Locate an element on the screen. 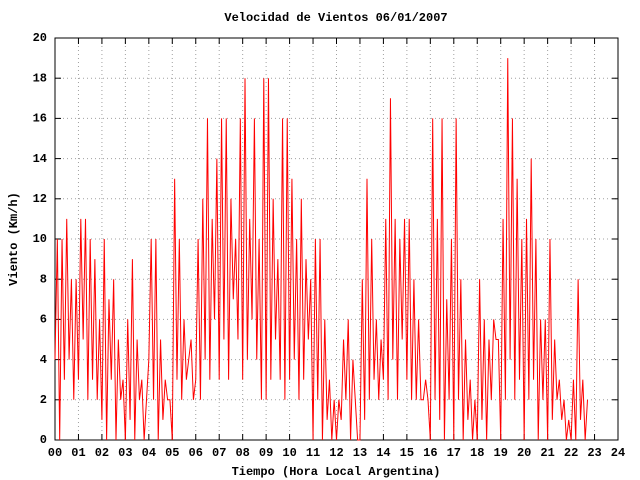 Image resolution: width=640 pixels, height=480 pixels. x-tick-label: 23 is located at coordinates (594, 453).